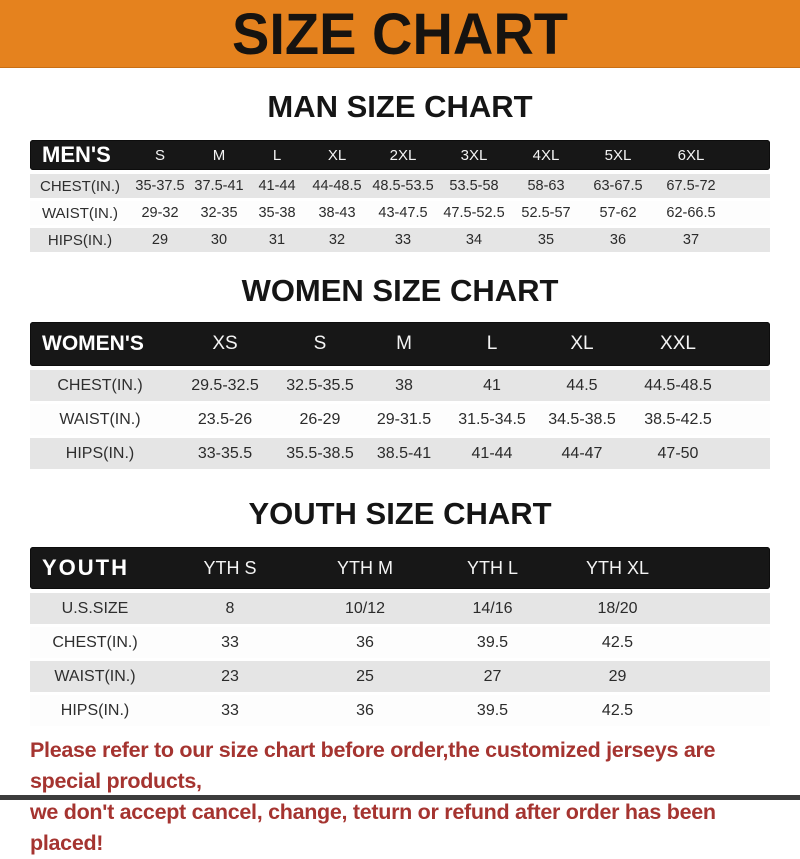  Describe the element at coordinates (76, 154) in the screenshot. I see `size-table-header-label: MEN'S` at that location.